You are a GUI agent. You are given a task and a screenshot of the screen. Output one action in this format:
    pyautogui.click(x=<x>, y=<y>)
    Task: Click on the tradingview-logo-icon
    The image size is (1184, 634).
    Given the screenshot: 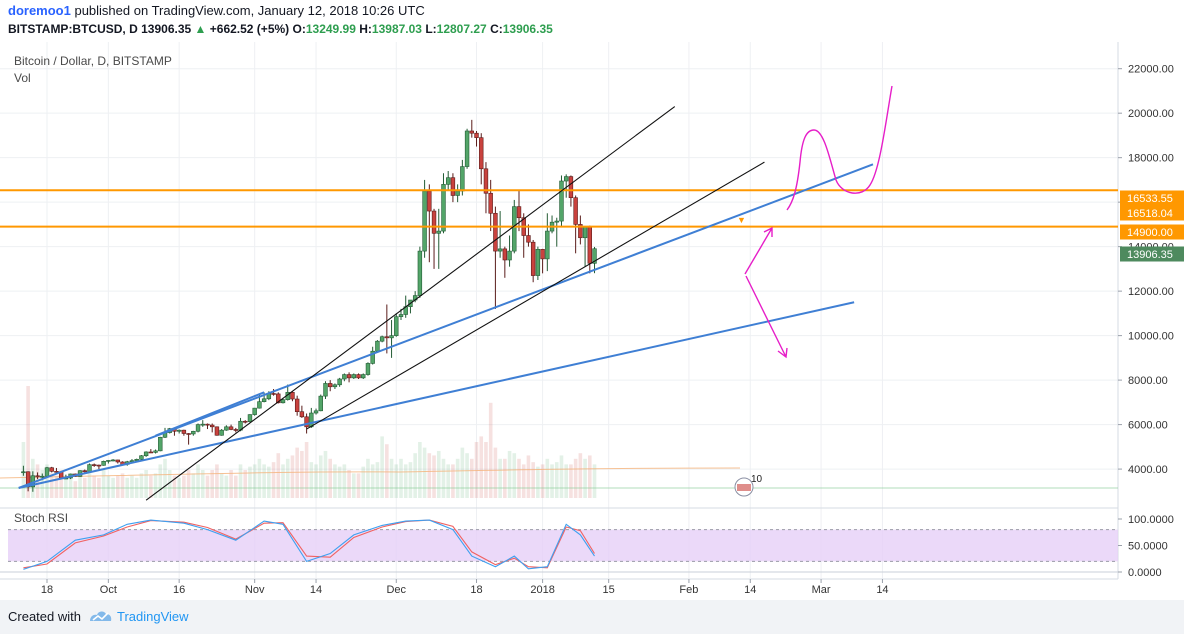 What is the action you would take?
    pyautogui.click(x=101, y=616)
    